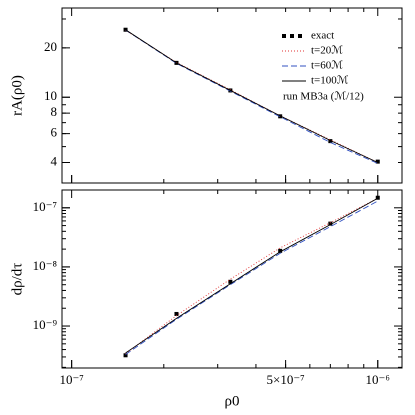 This screenshot has width=415, height=415. I want to click on legend-label: t=20ℳ, so click(327, 51).